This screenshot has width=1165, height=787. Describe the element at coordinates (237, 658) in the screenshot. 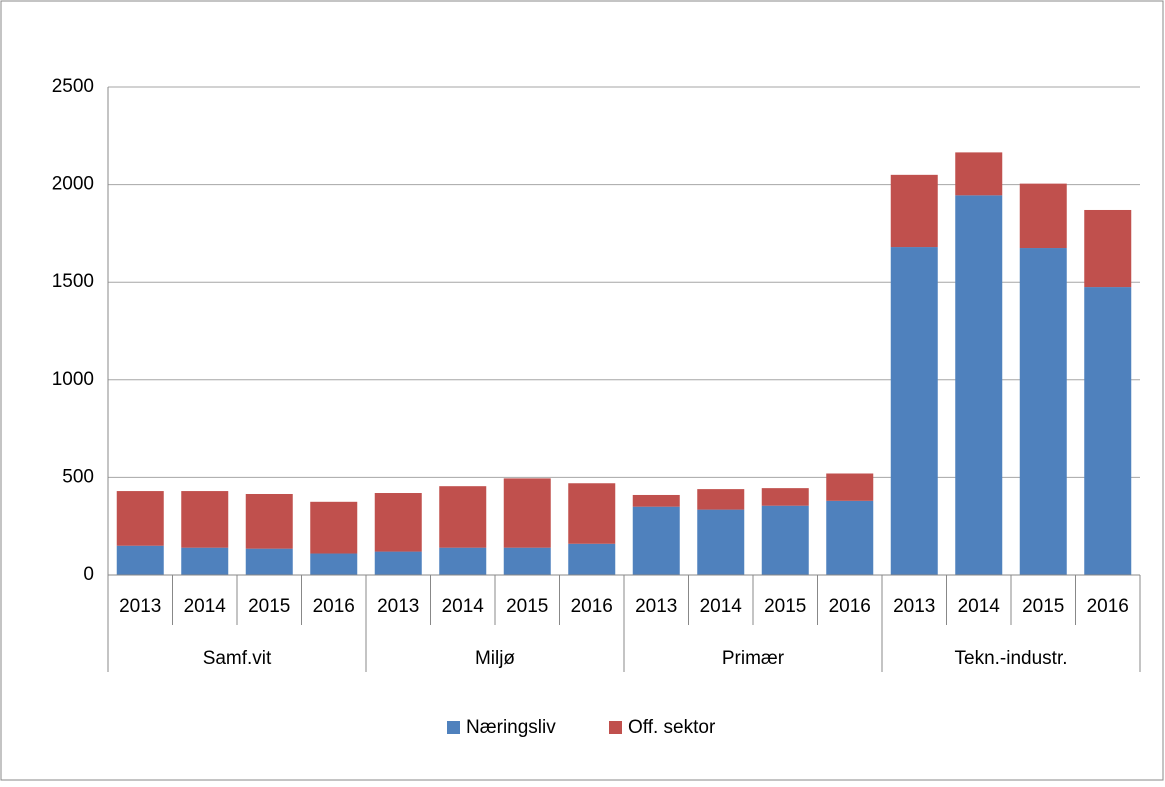

I see `group-label: Samf.vit` at that location.